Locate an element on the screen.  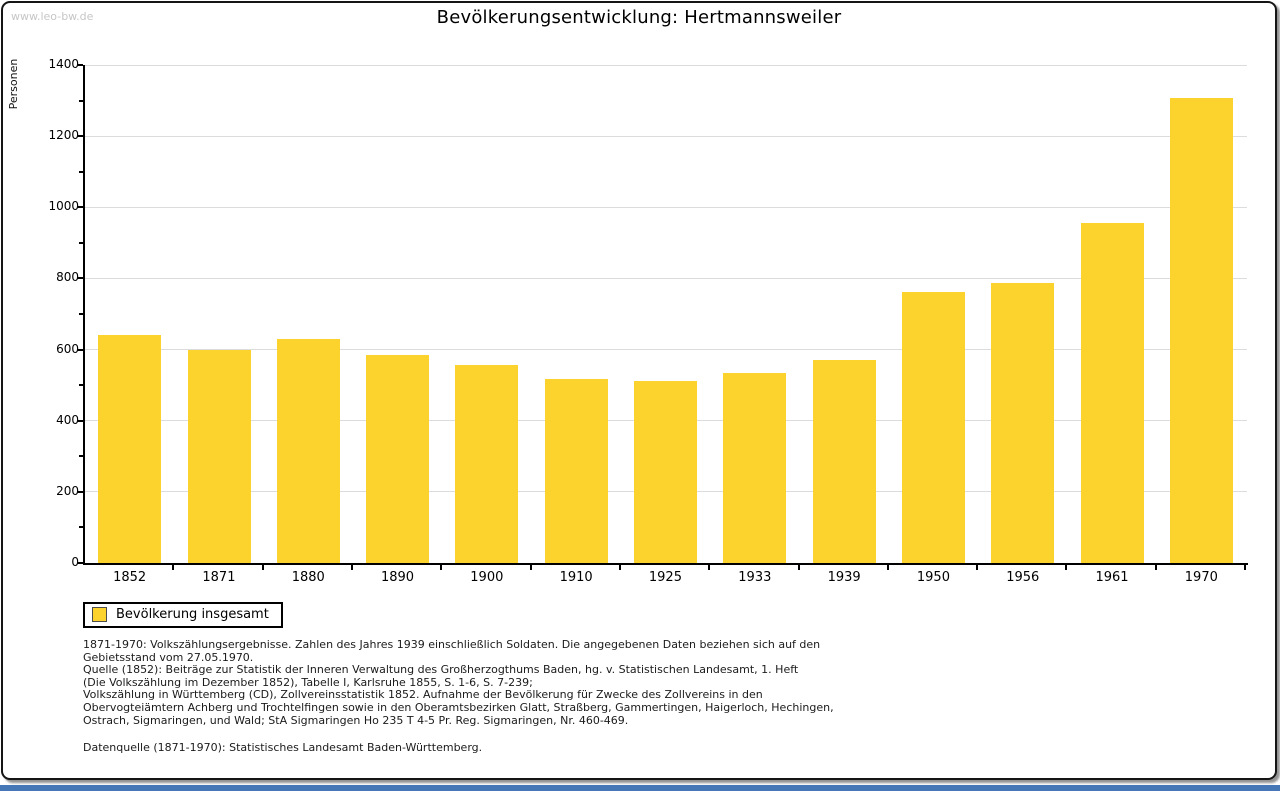
x-tick-label: 1961 is located at coordinates (1112, 577).